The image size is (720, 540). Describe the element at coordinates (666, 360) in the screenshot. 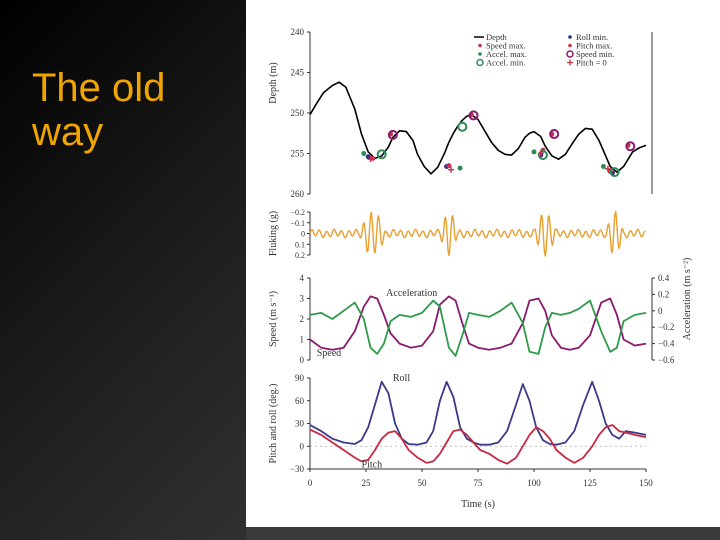

I see `accel-tick-label: −0.6` at that location.